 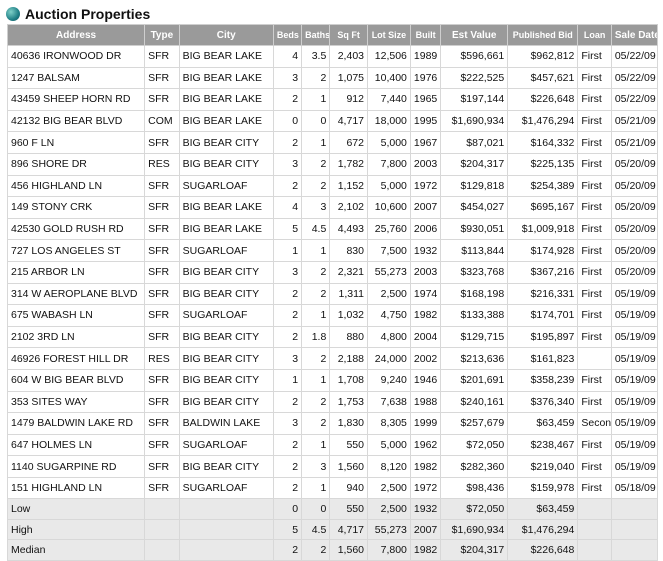 What do you see at coordinates (316, 164) in the screenshot?
I see `cell-baths: 2` at bounding box center [316, 164].